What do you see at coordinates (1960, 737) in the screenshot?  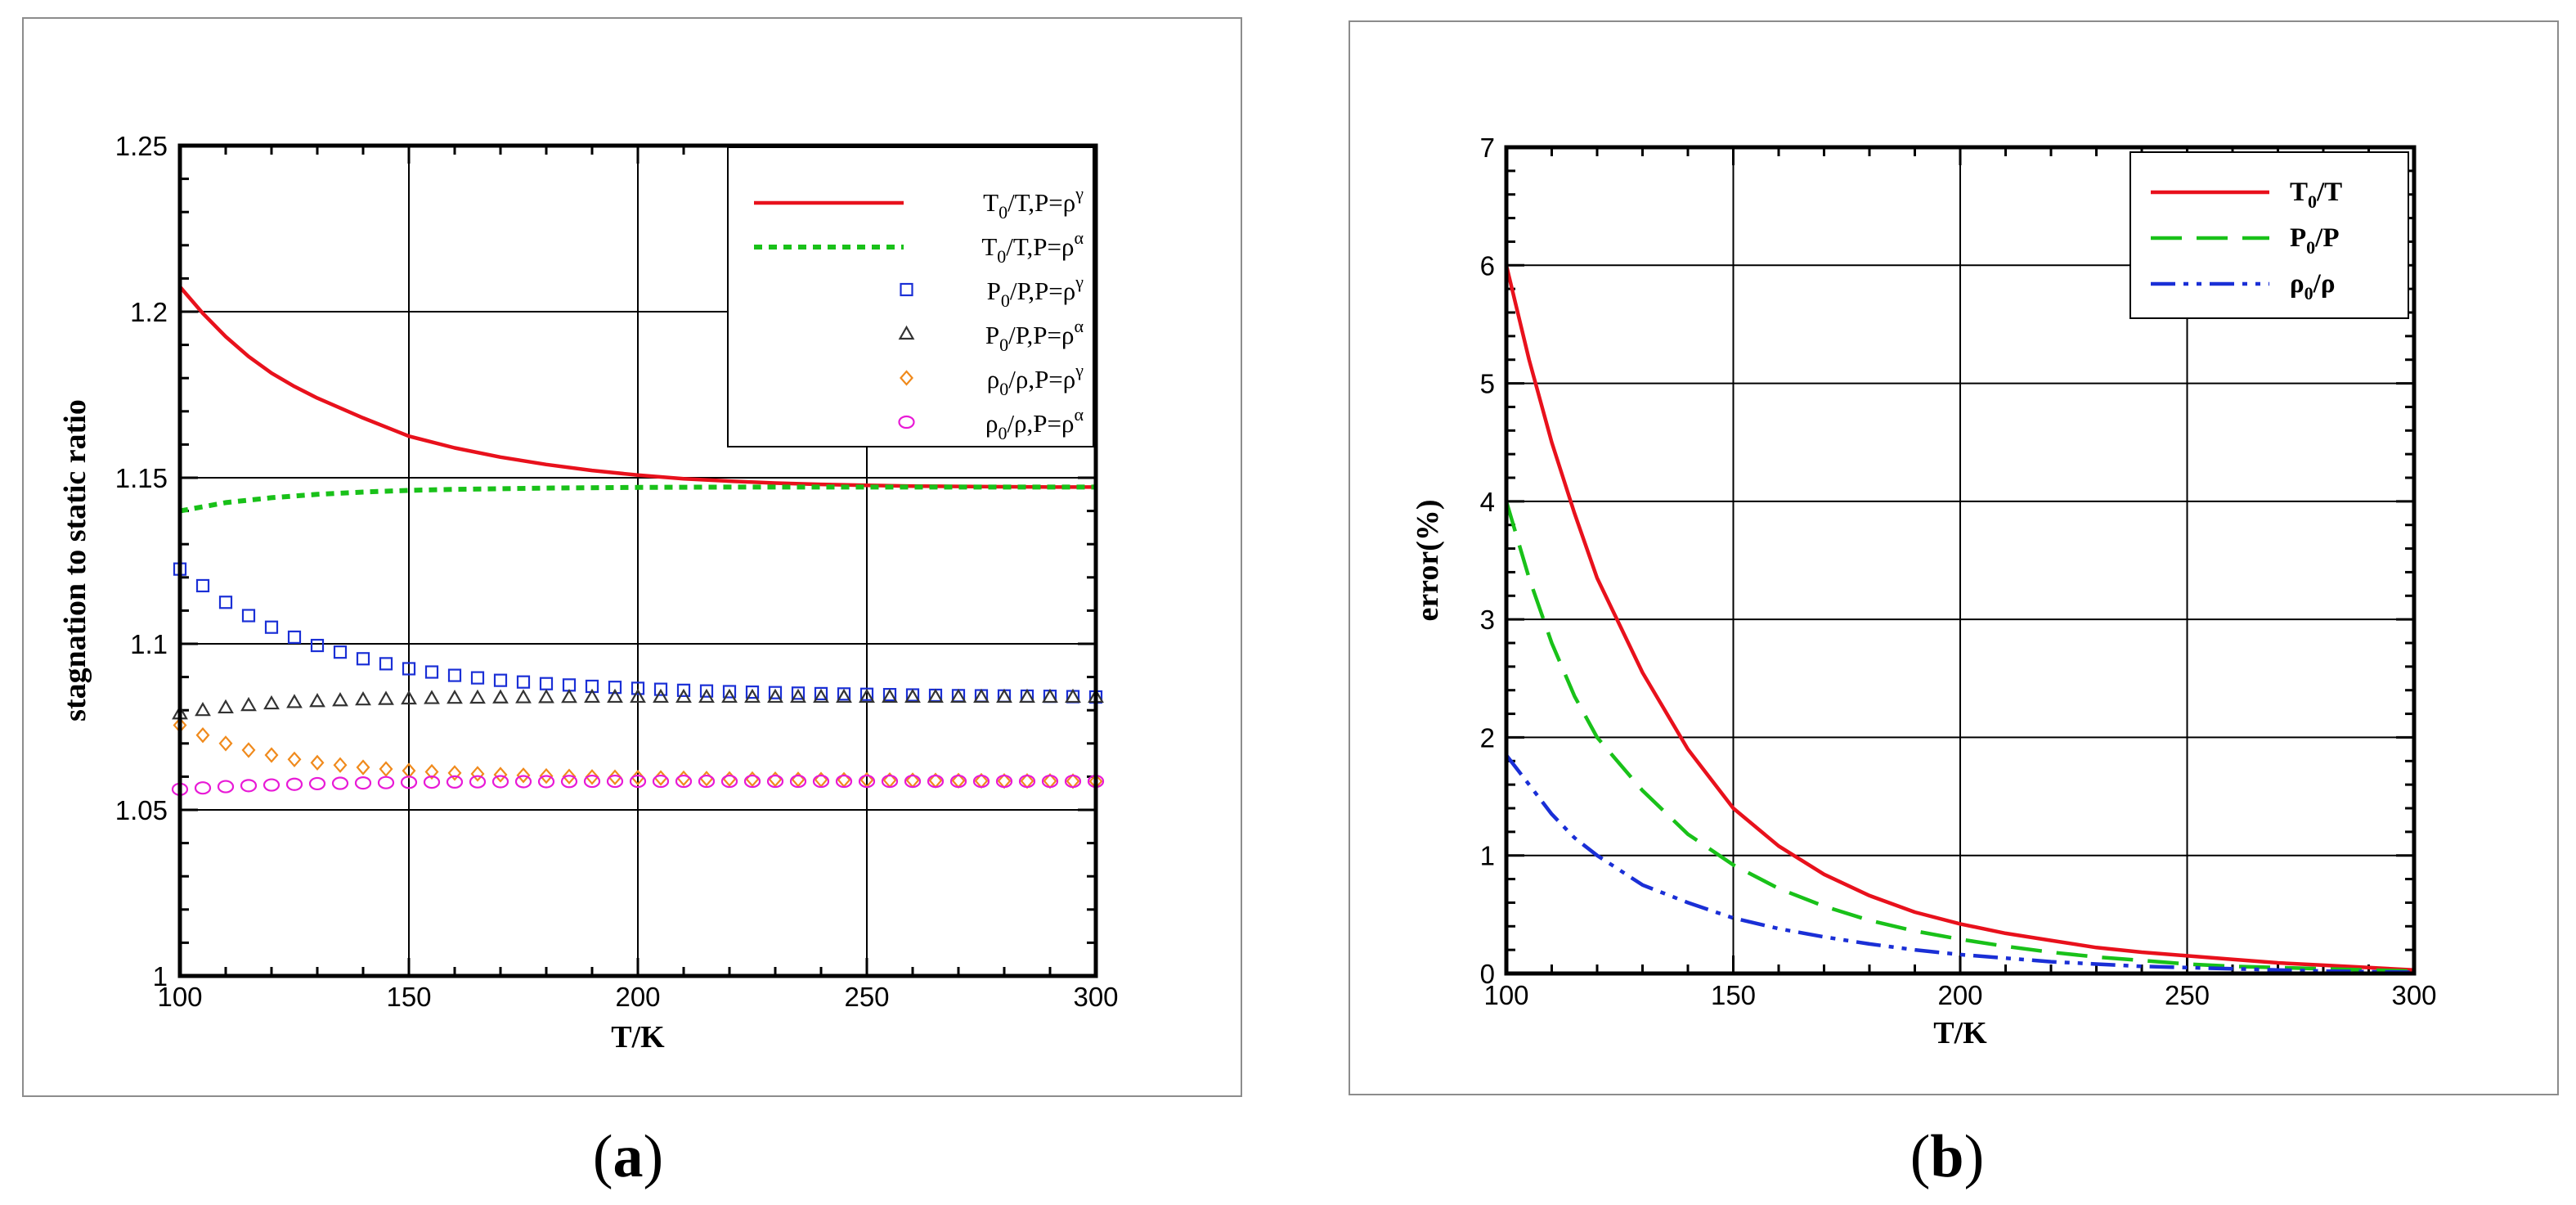 I see `panel-b-series-2-line` at bounding box center [1960, 737].